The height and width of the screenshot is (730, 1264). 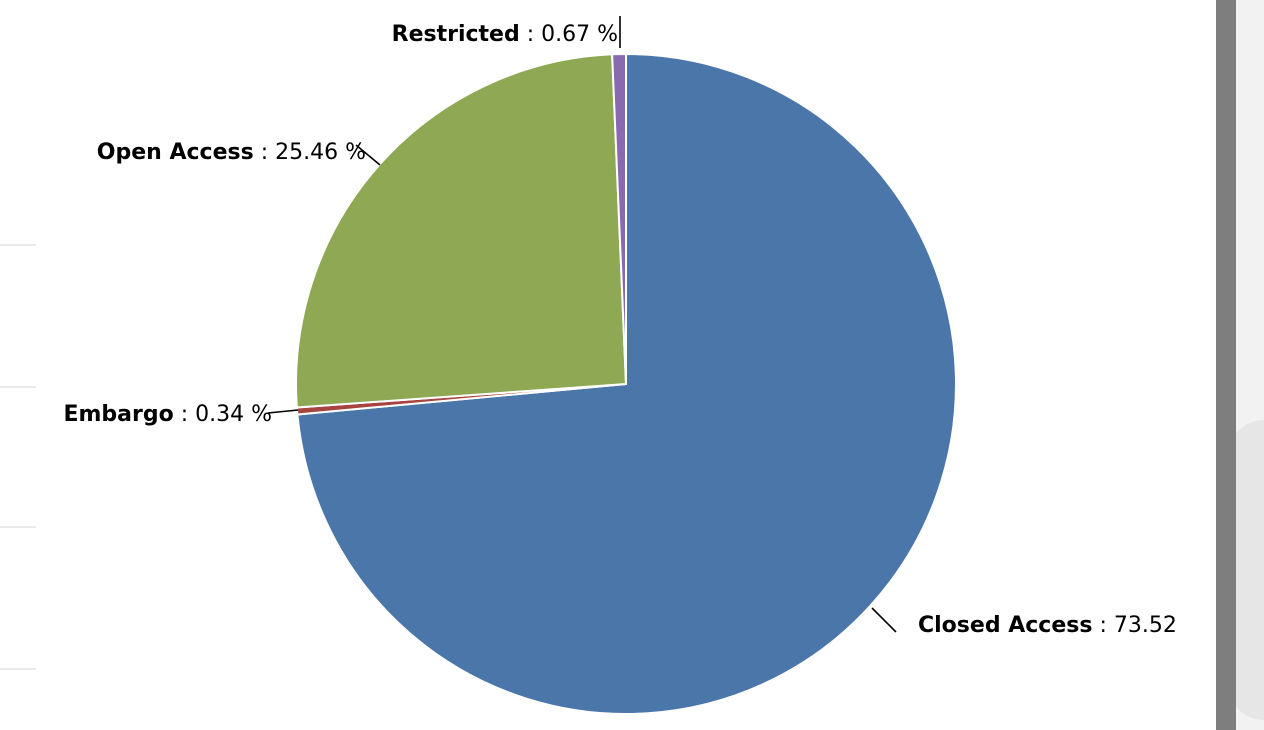 I want to click on leader-line-closed-access, so click(x=884, y=620).